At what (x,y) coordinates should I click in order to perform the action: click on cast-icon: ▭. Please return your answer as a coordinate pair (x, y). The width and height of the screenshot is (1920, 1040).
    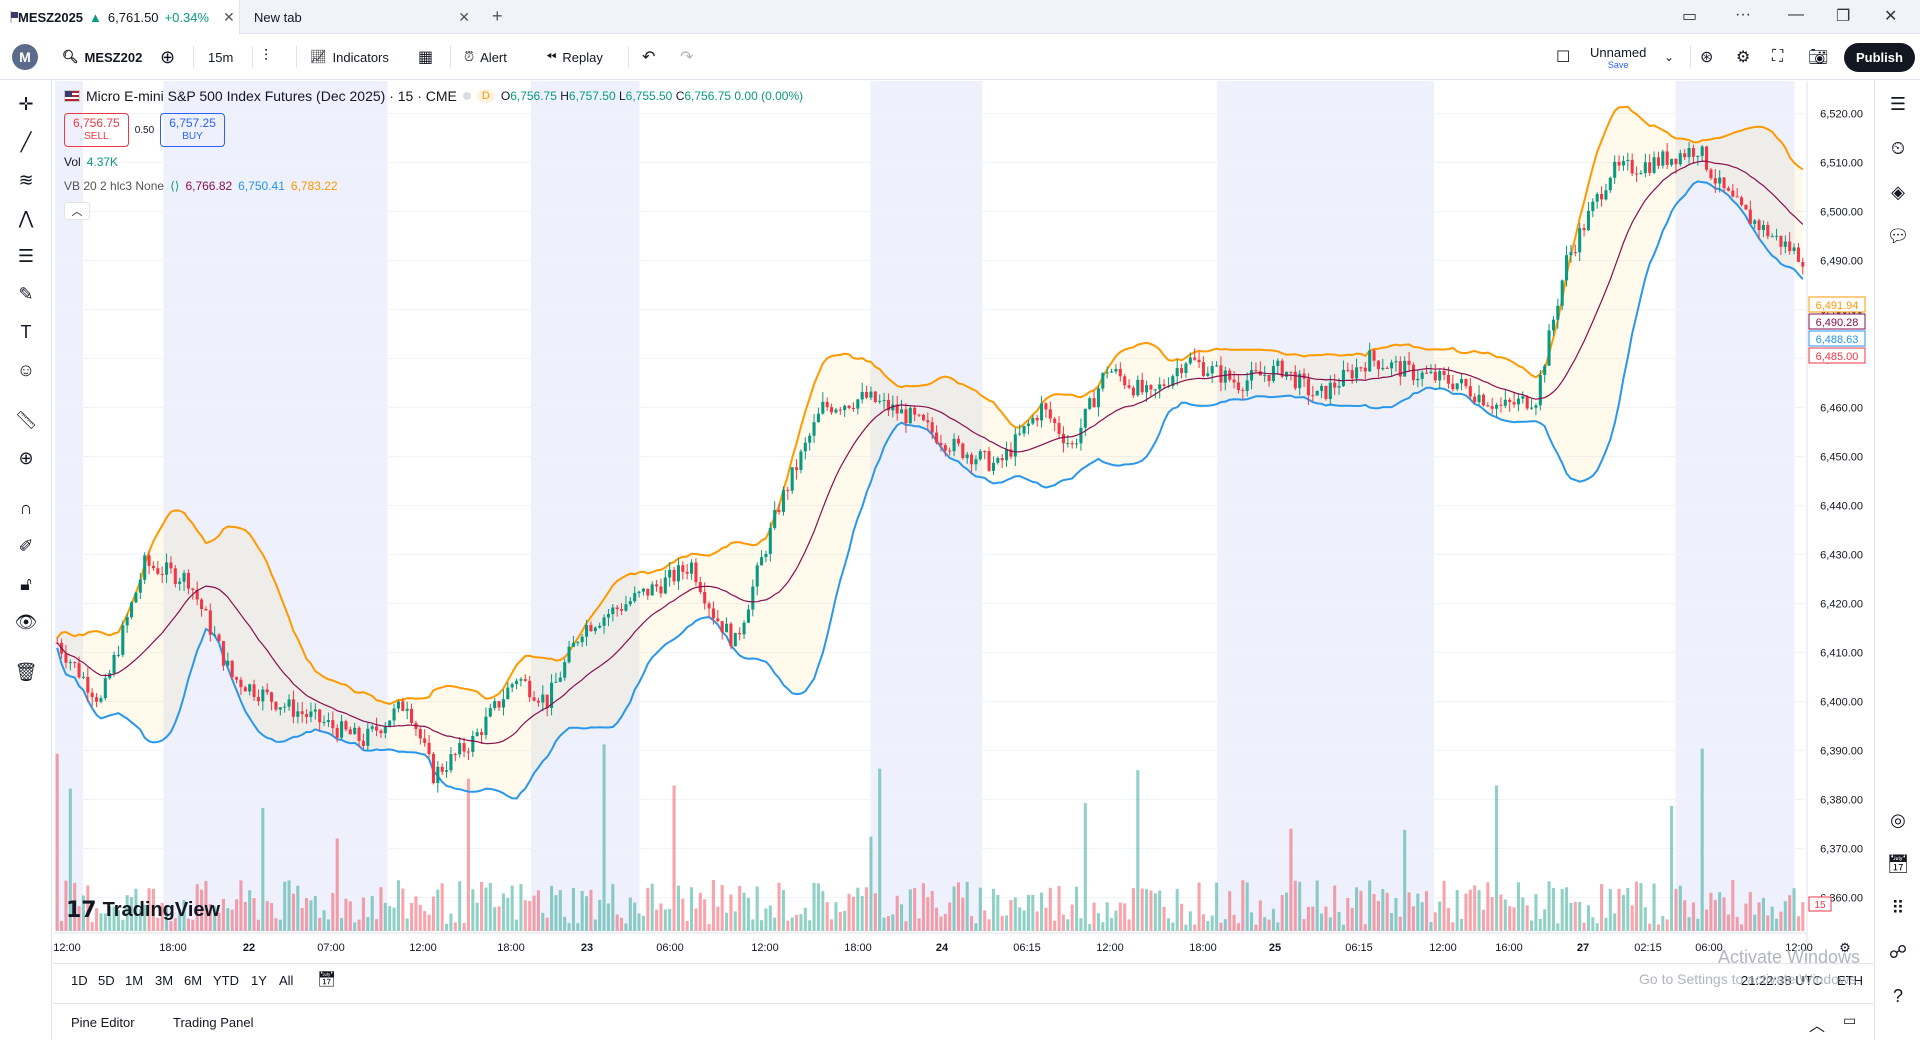
    Looking at the image, I should click on (1690, 16).